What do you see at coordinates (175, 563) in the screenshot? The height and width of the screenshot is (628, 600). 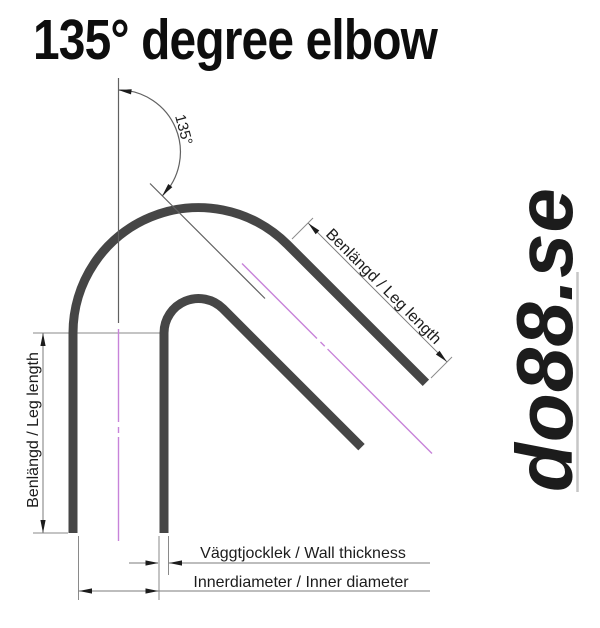 I see `wall-thickness-right-arrowhead` at bounding box center [175, 563].